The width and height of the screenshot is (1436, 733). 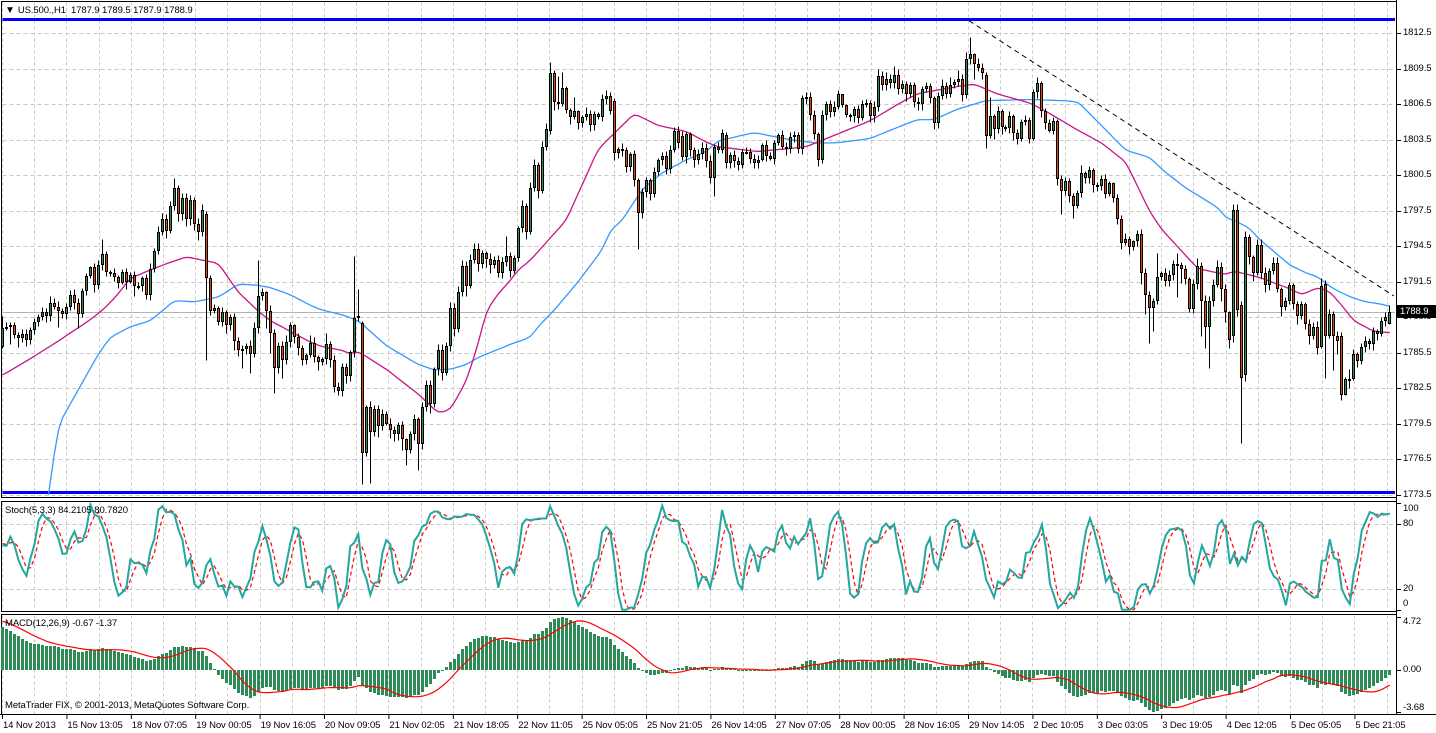 What do you see at coordinates (1251, 725) in the screenshot?
I see `time-axis-label: 4 Dec 12:05` at bounding box center [1251, 725].